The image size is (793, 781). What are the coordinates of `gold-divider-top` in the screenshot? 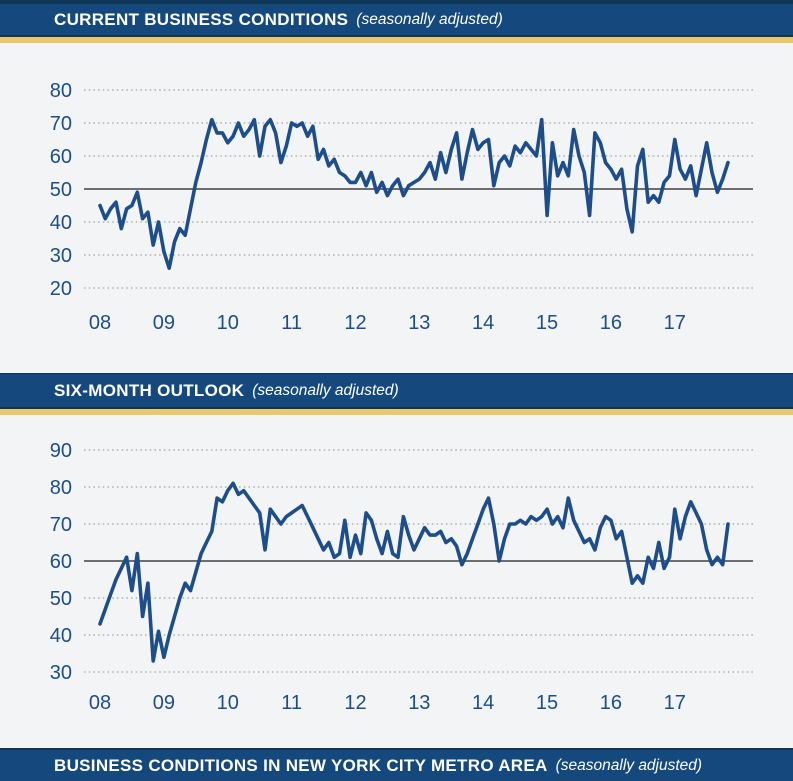 It's located at (396, 40).